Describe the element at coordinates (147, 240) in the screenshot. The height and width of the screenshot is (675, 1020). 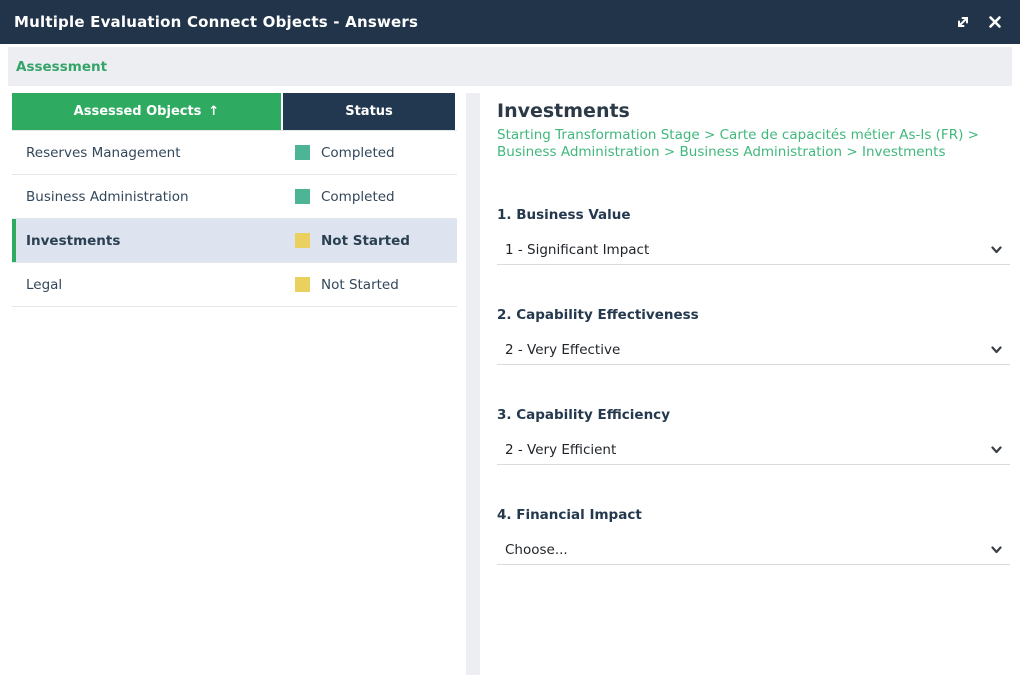
I see `object-name: Investments` at that location.